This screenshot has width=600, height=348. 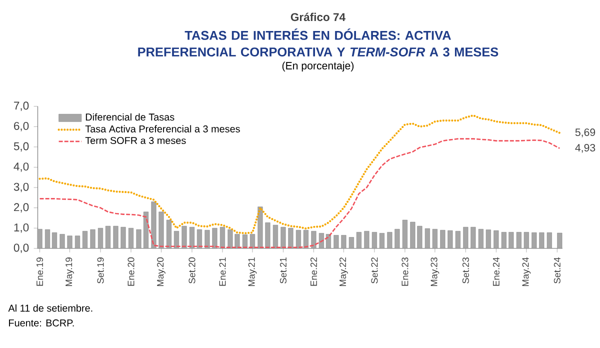 What do you see at coordinates (131, 272) in the screenshot?
I see `x-tick-label: Ene.20` at bounding box center [131, 272].